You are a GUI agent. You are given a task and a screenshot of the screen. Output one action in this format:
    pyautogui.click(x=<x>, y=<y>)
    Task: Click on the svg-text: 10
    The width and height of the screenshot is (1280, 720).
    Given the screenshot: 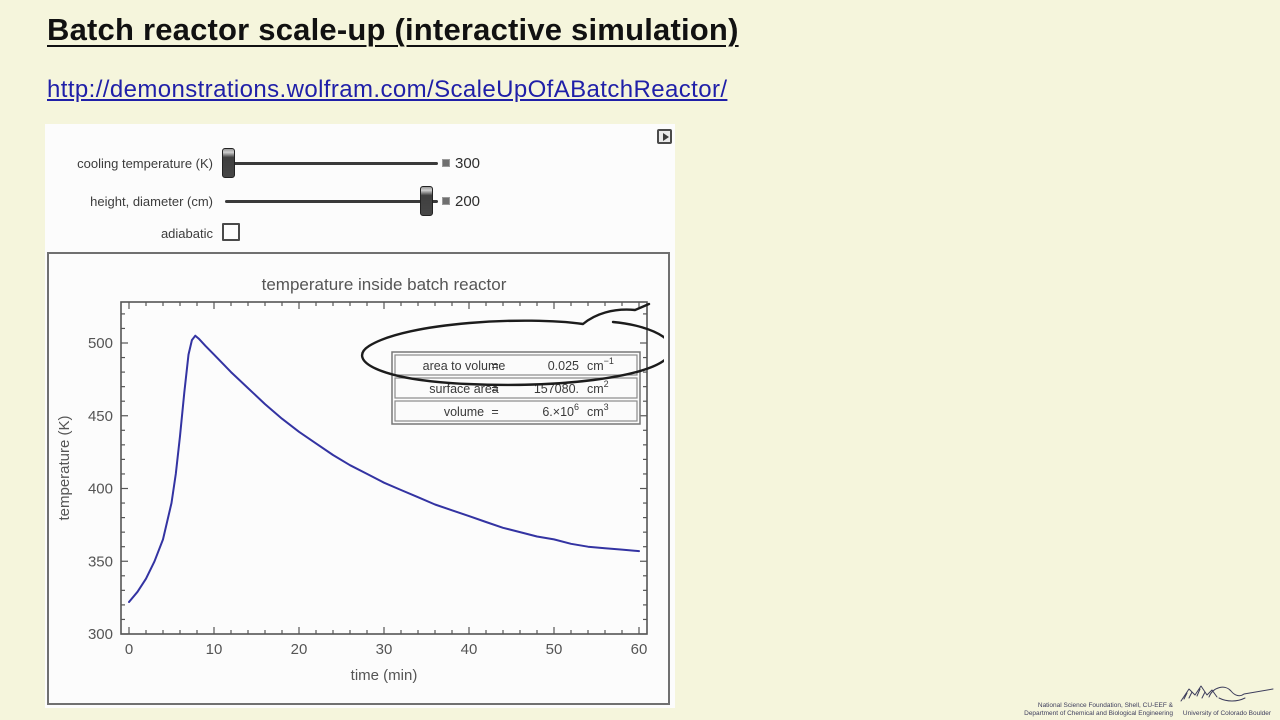 What is the action you would take?
    pyautogui.click(x=214, y=649)
    